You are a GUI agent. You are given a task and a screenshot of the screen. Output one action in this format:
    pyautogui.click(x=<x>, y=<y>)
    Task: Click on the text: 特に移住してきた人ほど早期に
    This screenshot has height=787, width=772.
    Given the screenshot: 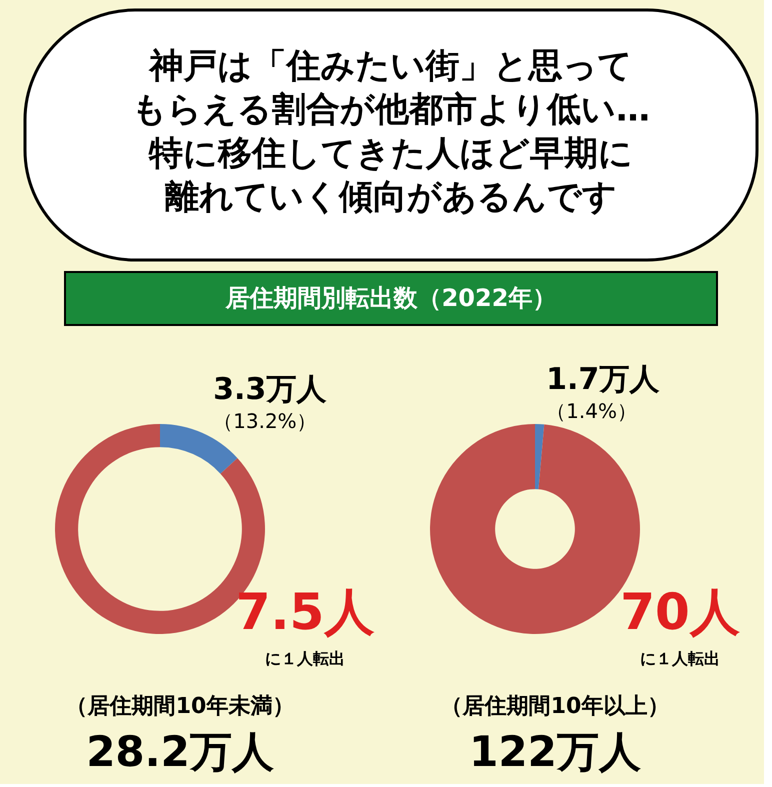 What is the action you would take?
    pyautogui.click(x=390, y=153)
    